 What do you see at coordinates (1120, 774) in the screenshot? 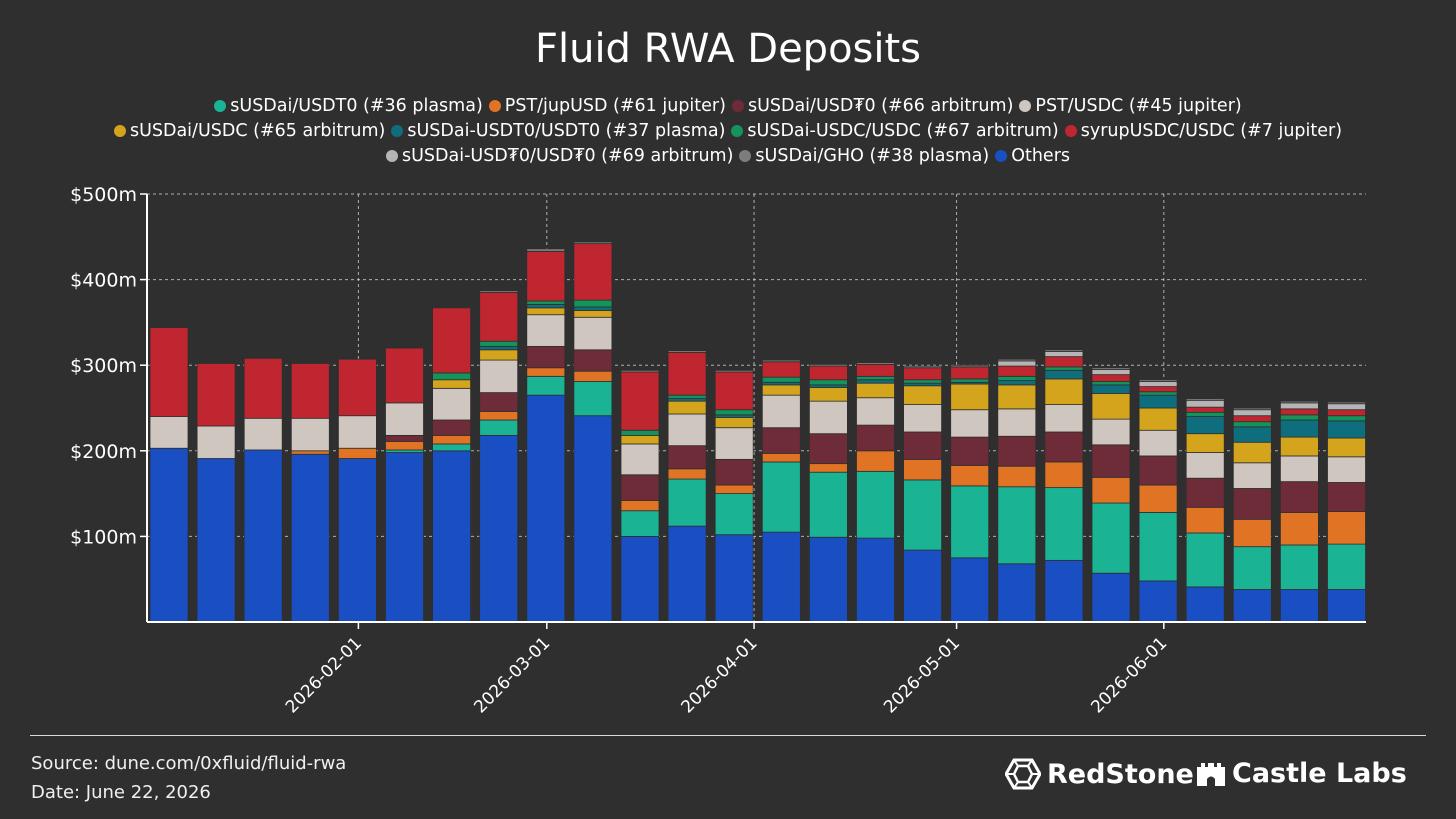
I see `redstone-wordmark: RedStone` at bounding box center [1120, 774].